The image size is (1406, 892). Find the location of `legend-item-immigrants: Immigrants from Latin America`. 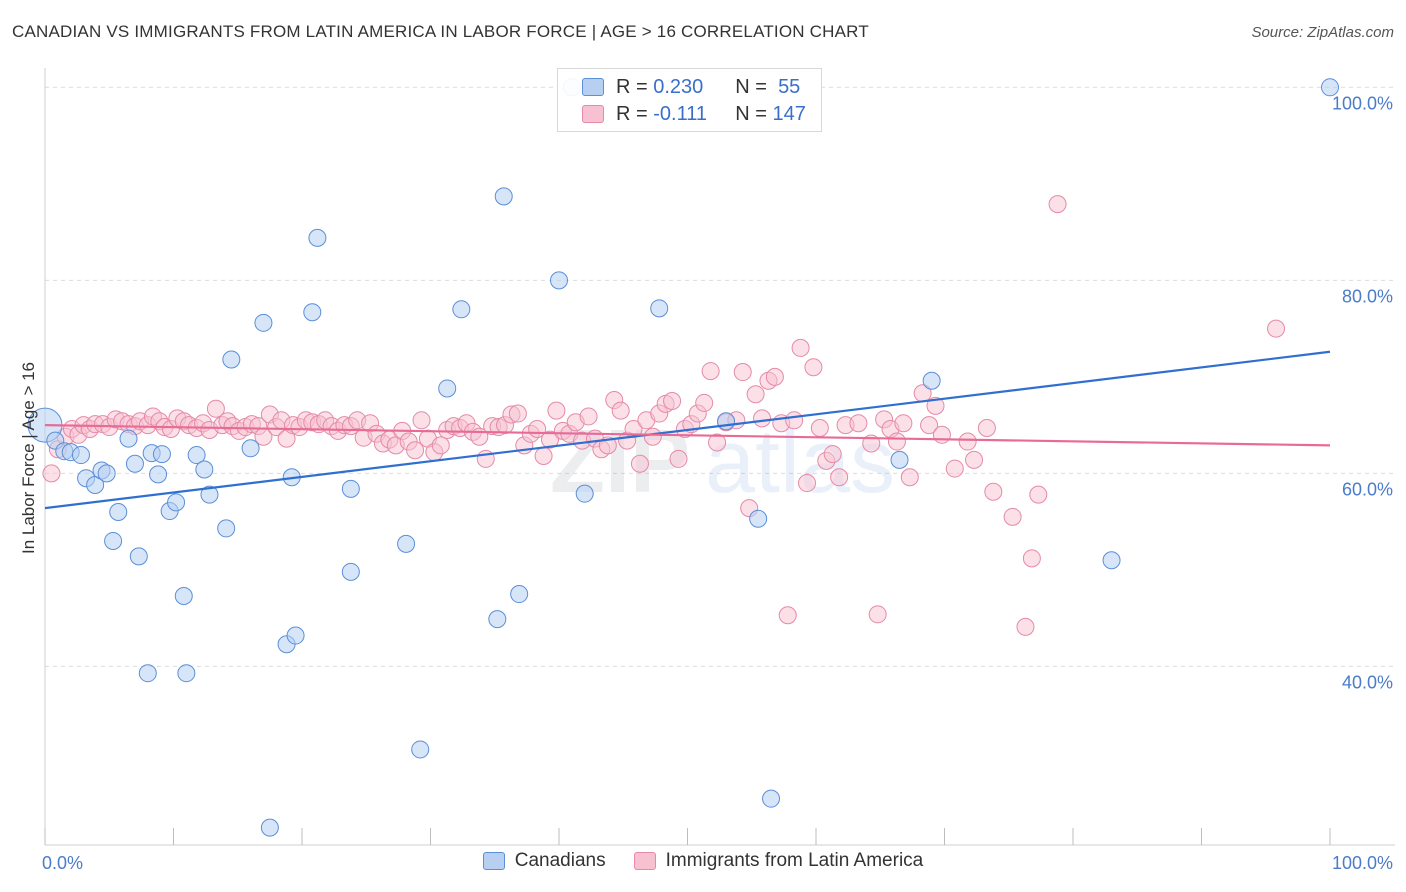

legend-item-immigrants: Immigrants from Latin America is located at coordinates (778, 861).